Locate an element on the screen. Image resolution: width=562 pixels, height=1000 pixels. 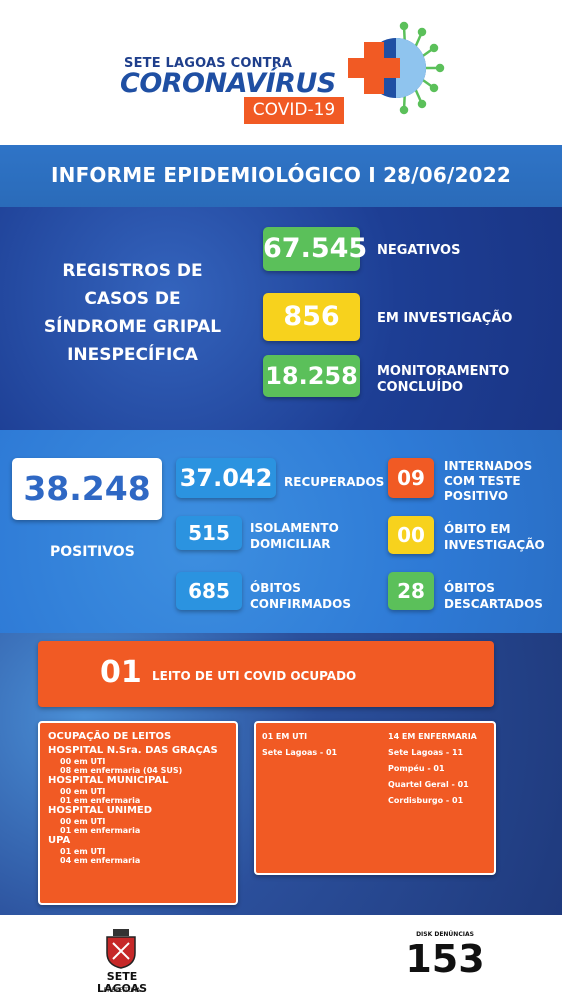
obitos-confirmados-label: ÓBITOS CONFIRMADOS is located at coordinates (300, 596).